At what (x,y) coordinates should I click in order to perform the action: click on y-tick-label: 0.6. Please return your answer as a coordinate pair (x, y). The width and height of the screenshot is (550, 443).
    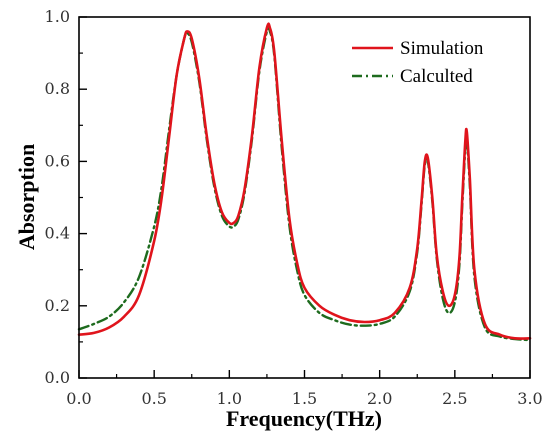
    Looking at the image, I should click on (57, 160).